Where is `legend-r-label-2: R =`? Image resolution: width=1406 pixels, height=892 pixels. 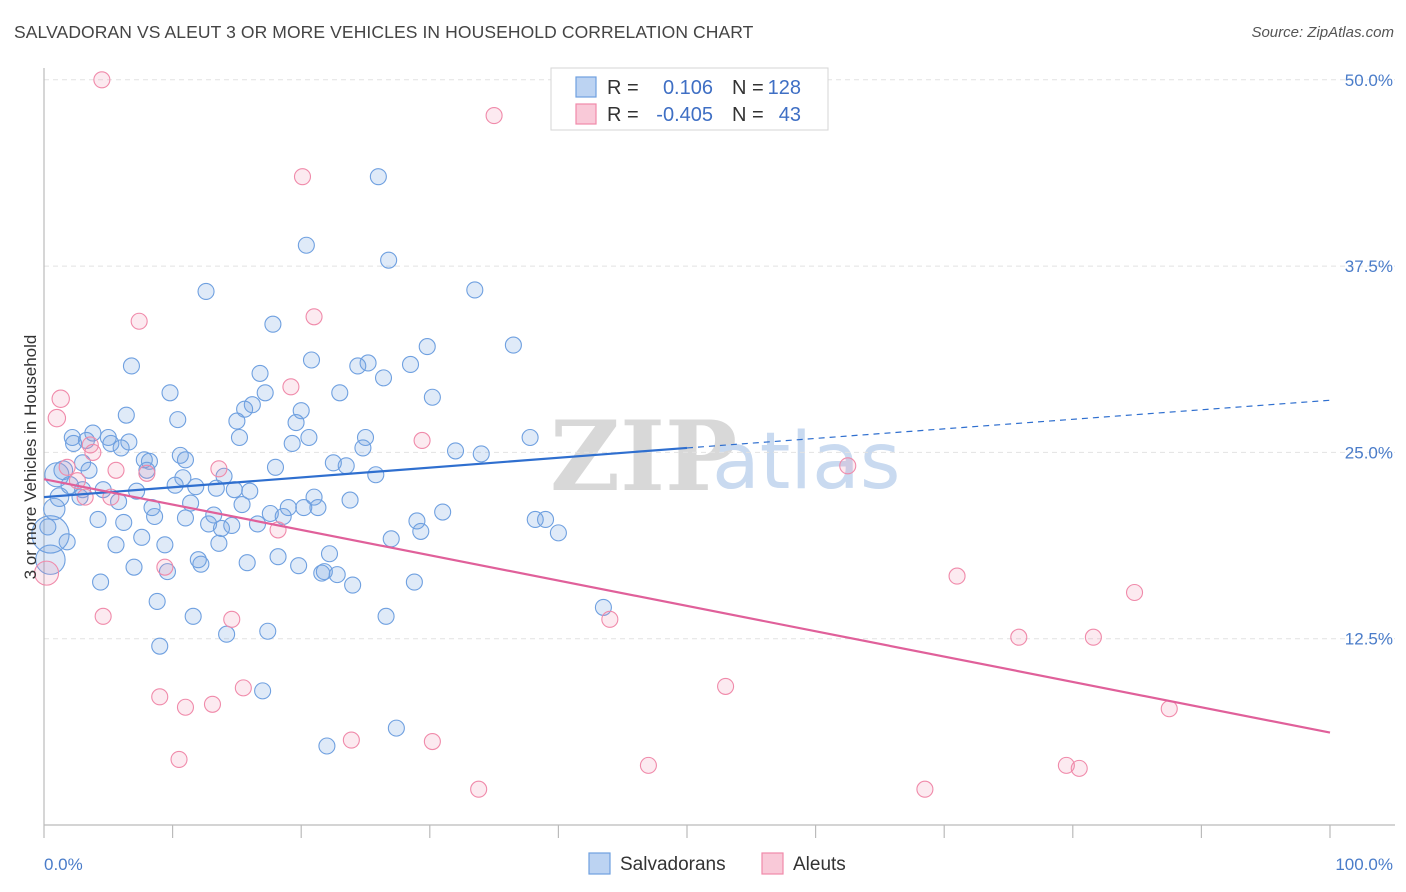
legend-r-label-2: R = is located at coordinates (623, 115).